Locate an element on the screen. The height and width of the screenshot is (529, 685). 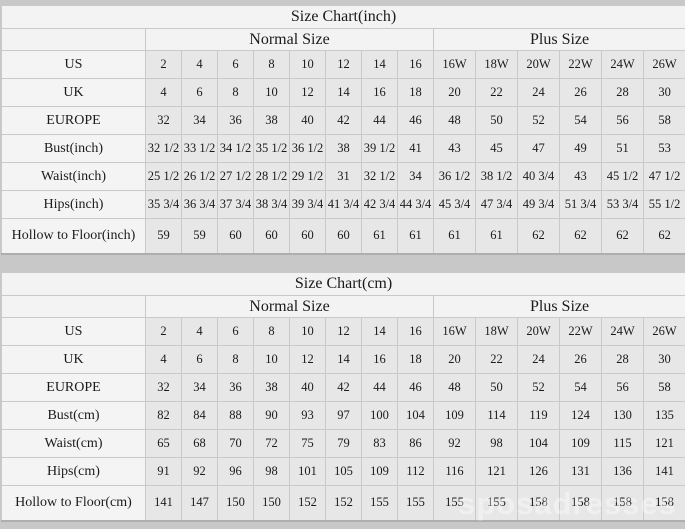
size-cell: 36 is located at coordinates (235, 387).